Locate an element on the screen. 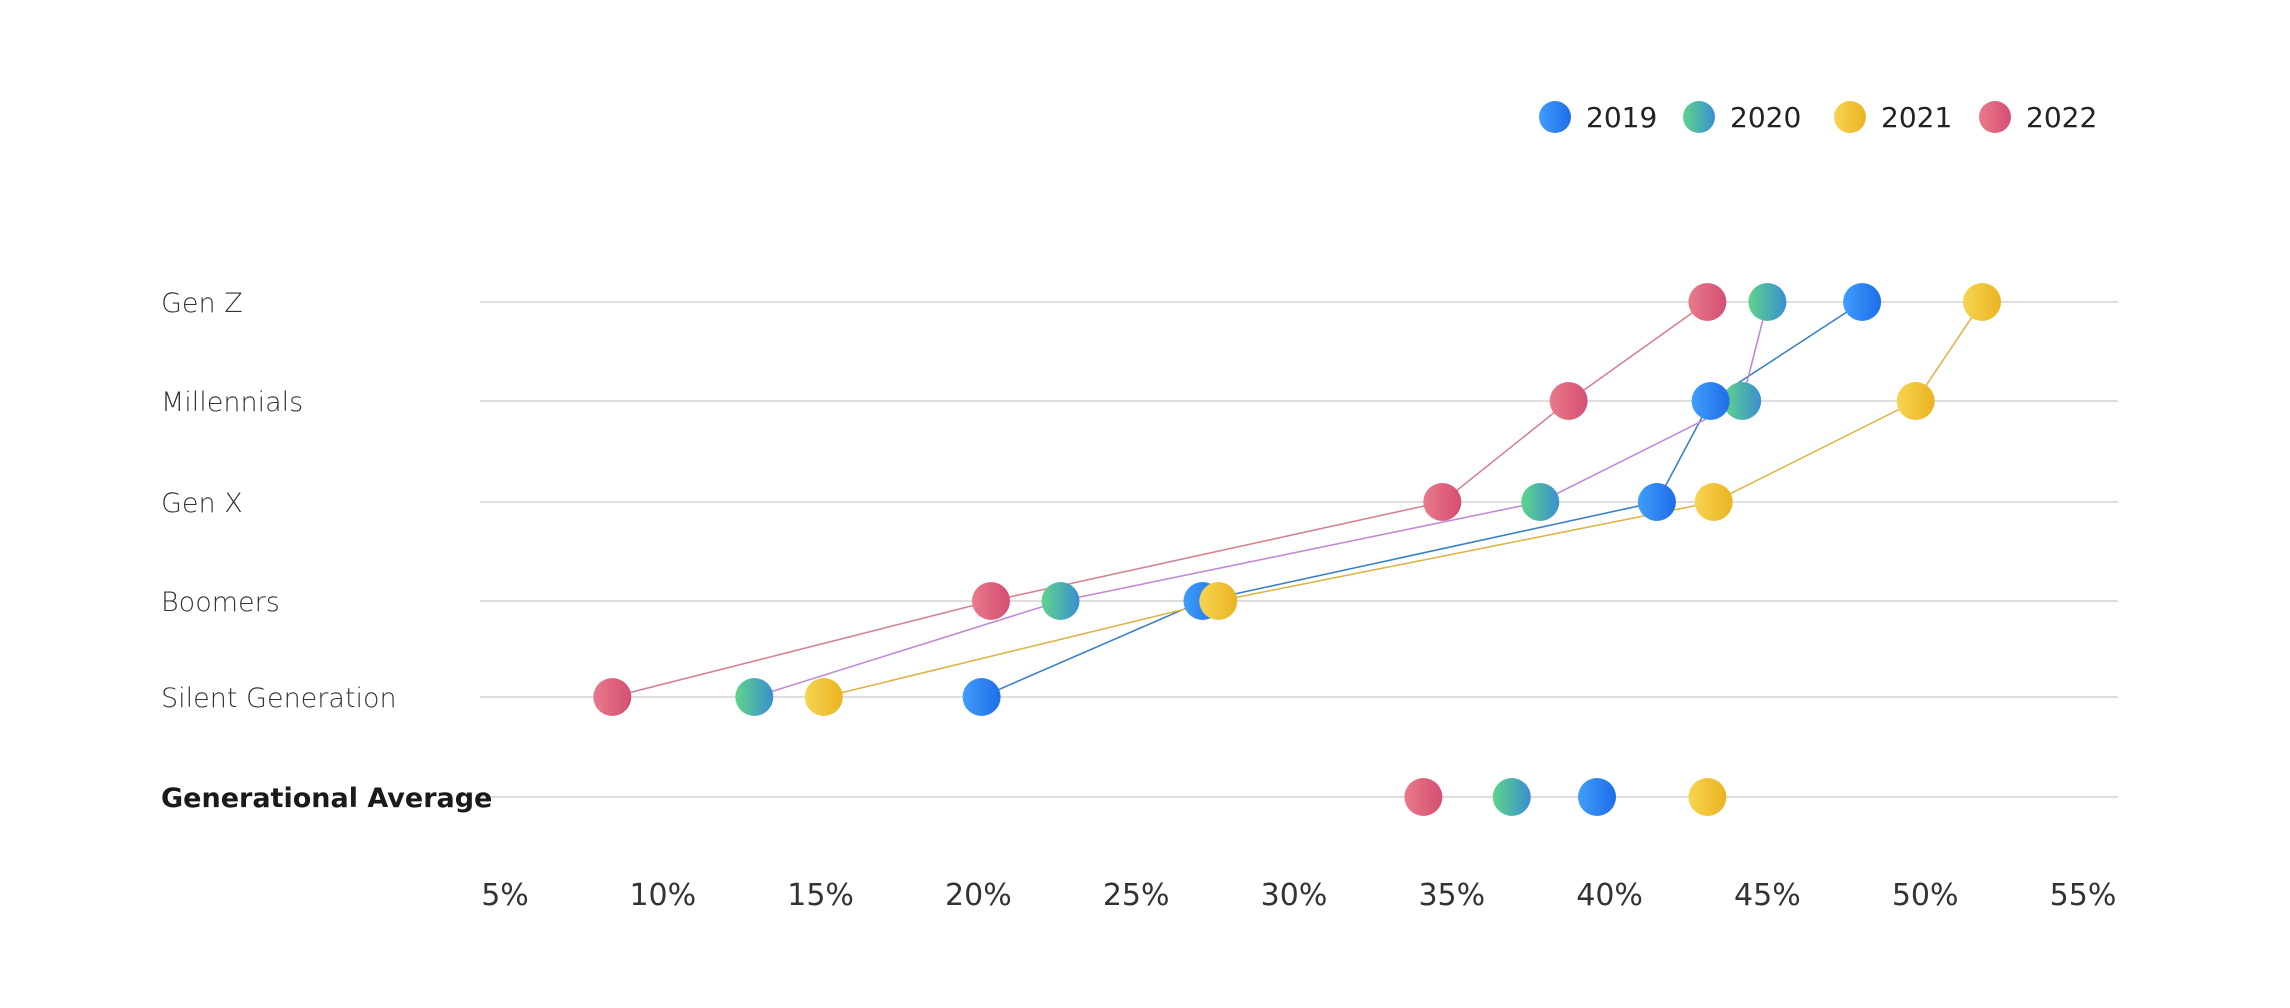 The height and width of the screenshot is (1008, 2290). legend-item-2019: 2019 is located at coordinates (1598, 117).